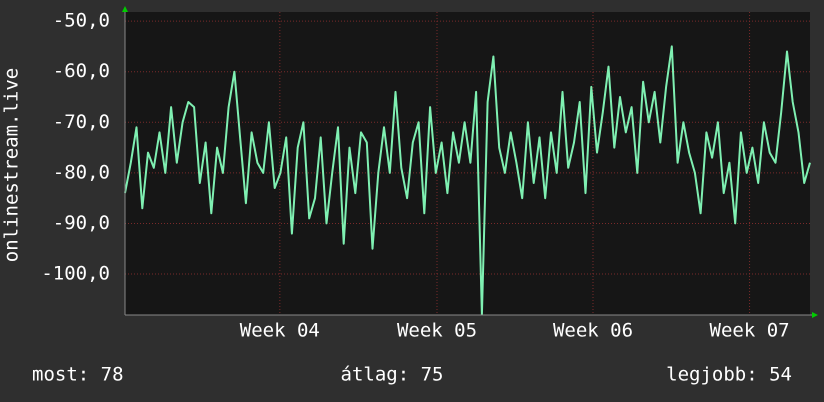 This screenshot has width=824, height=402. What do you see at coordinates (280, 331) in the screenshot?
I see `x-tick-label: Week 04` at bounding box center [280, 331].